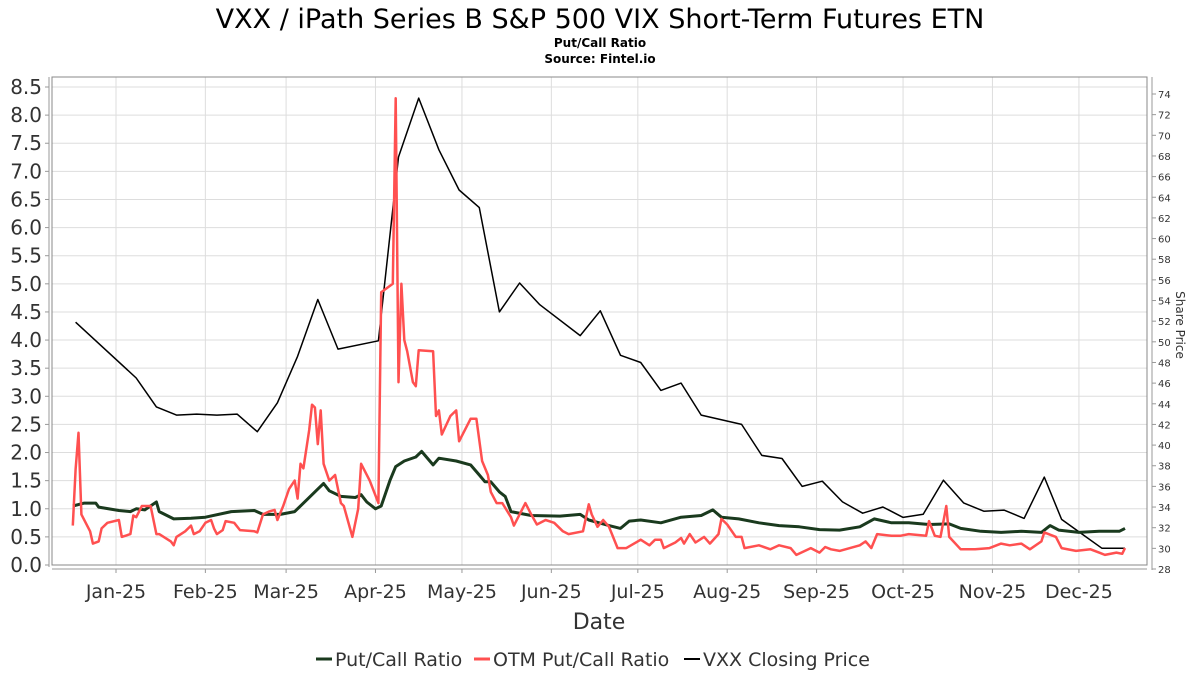  What do you see at coordinates (26, 256) in the screenshot?
I see `left-tick-label: 5.5` at bounding box center [26, 256].